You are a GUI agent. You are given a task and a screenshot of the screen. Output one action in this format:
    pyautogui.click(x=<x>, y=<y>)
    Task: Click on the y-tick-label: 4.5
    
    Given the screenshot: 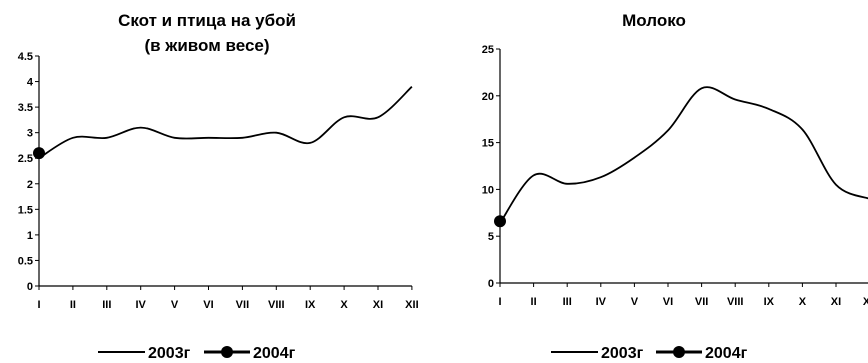 What is the action you would take?
    pyautogui.click(x=25, y=57)
    